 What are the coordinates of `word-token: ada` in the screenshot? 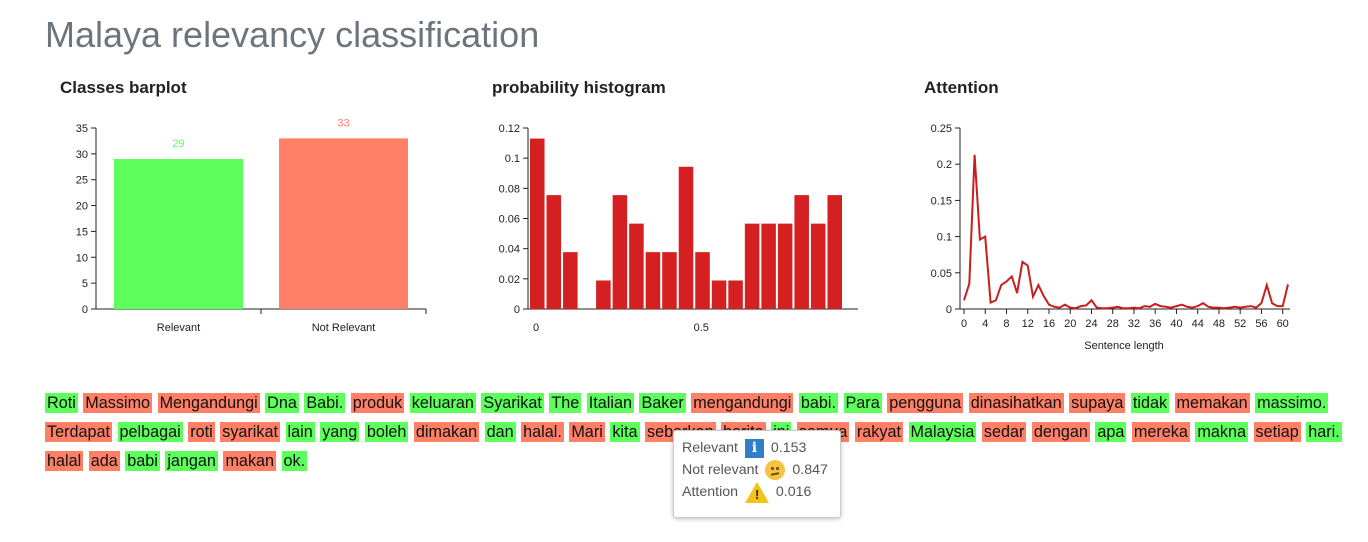 It's located at (104, 461).